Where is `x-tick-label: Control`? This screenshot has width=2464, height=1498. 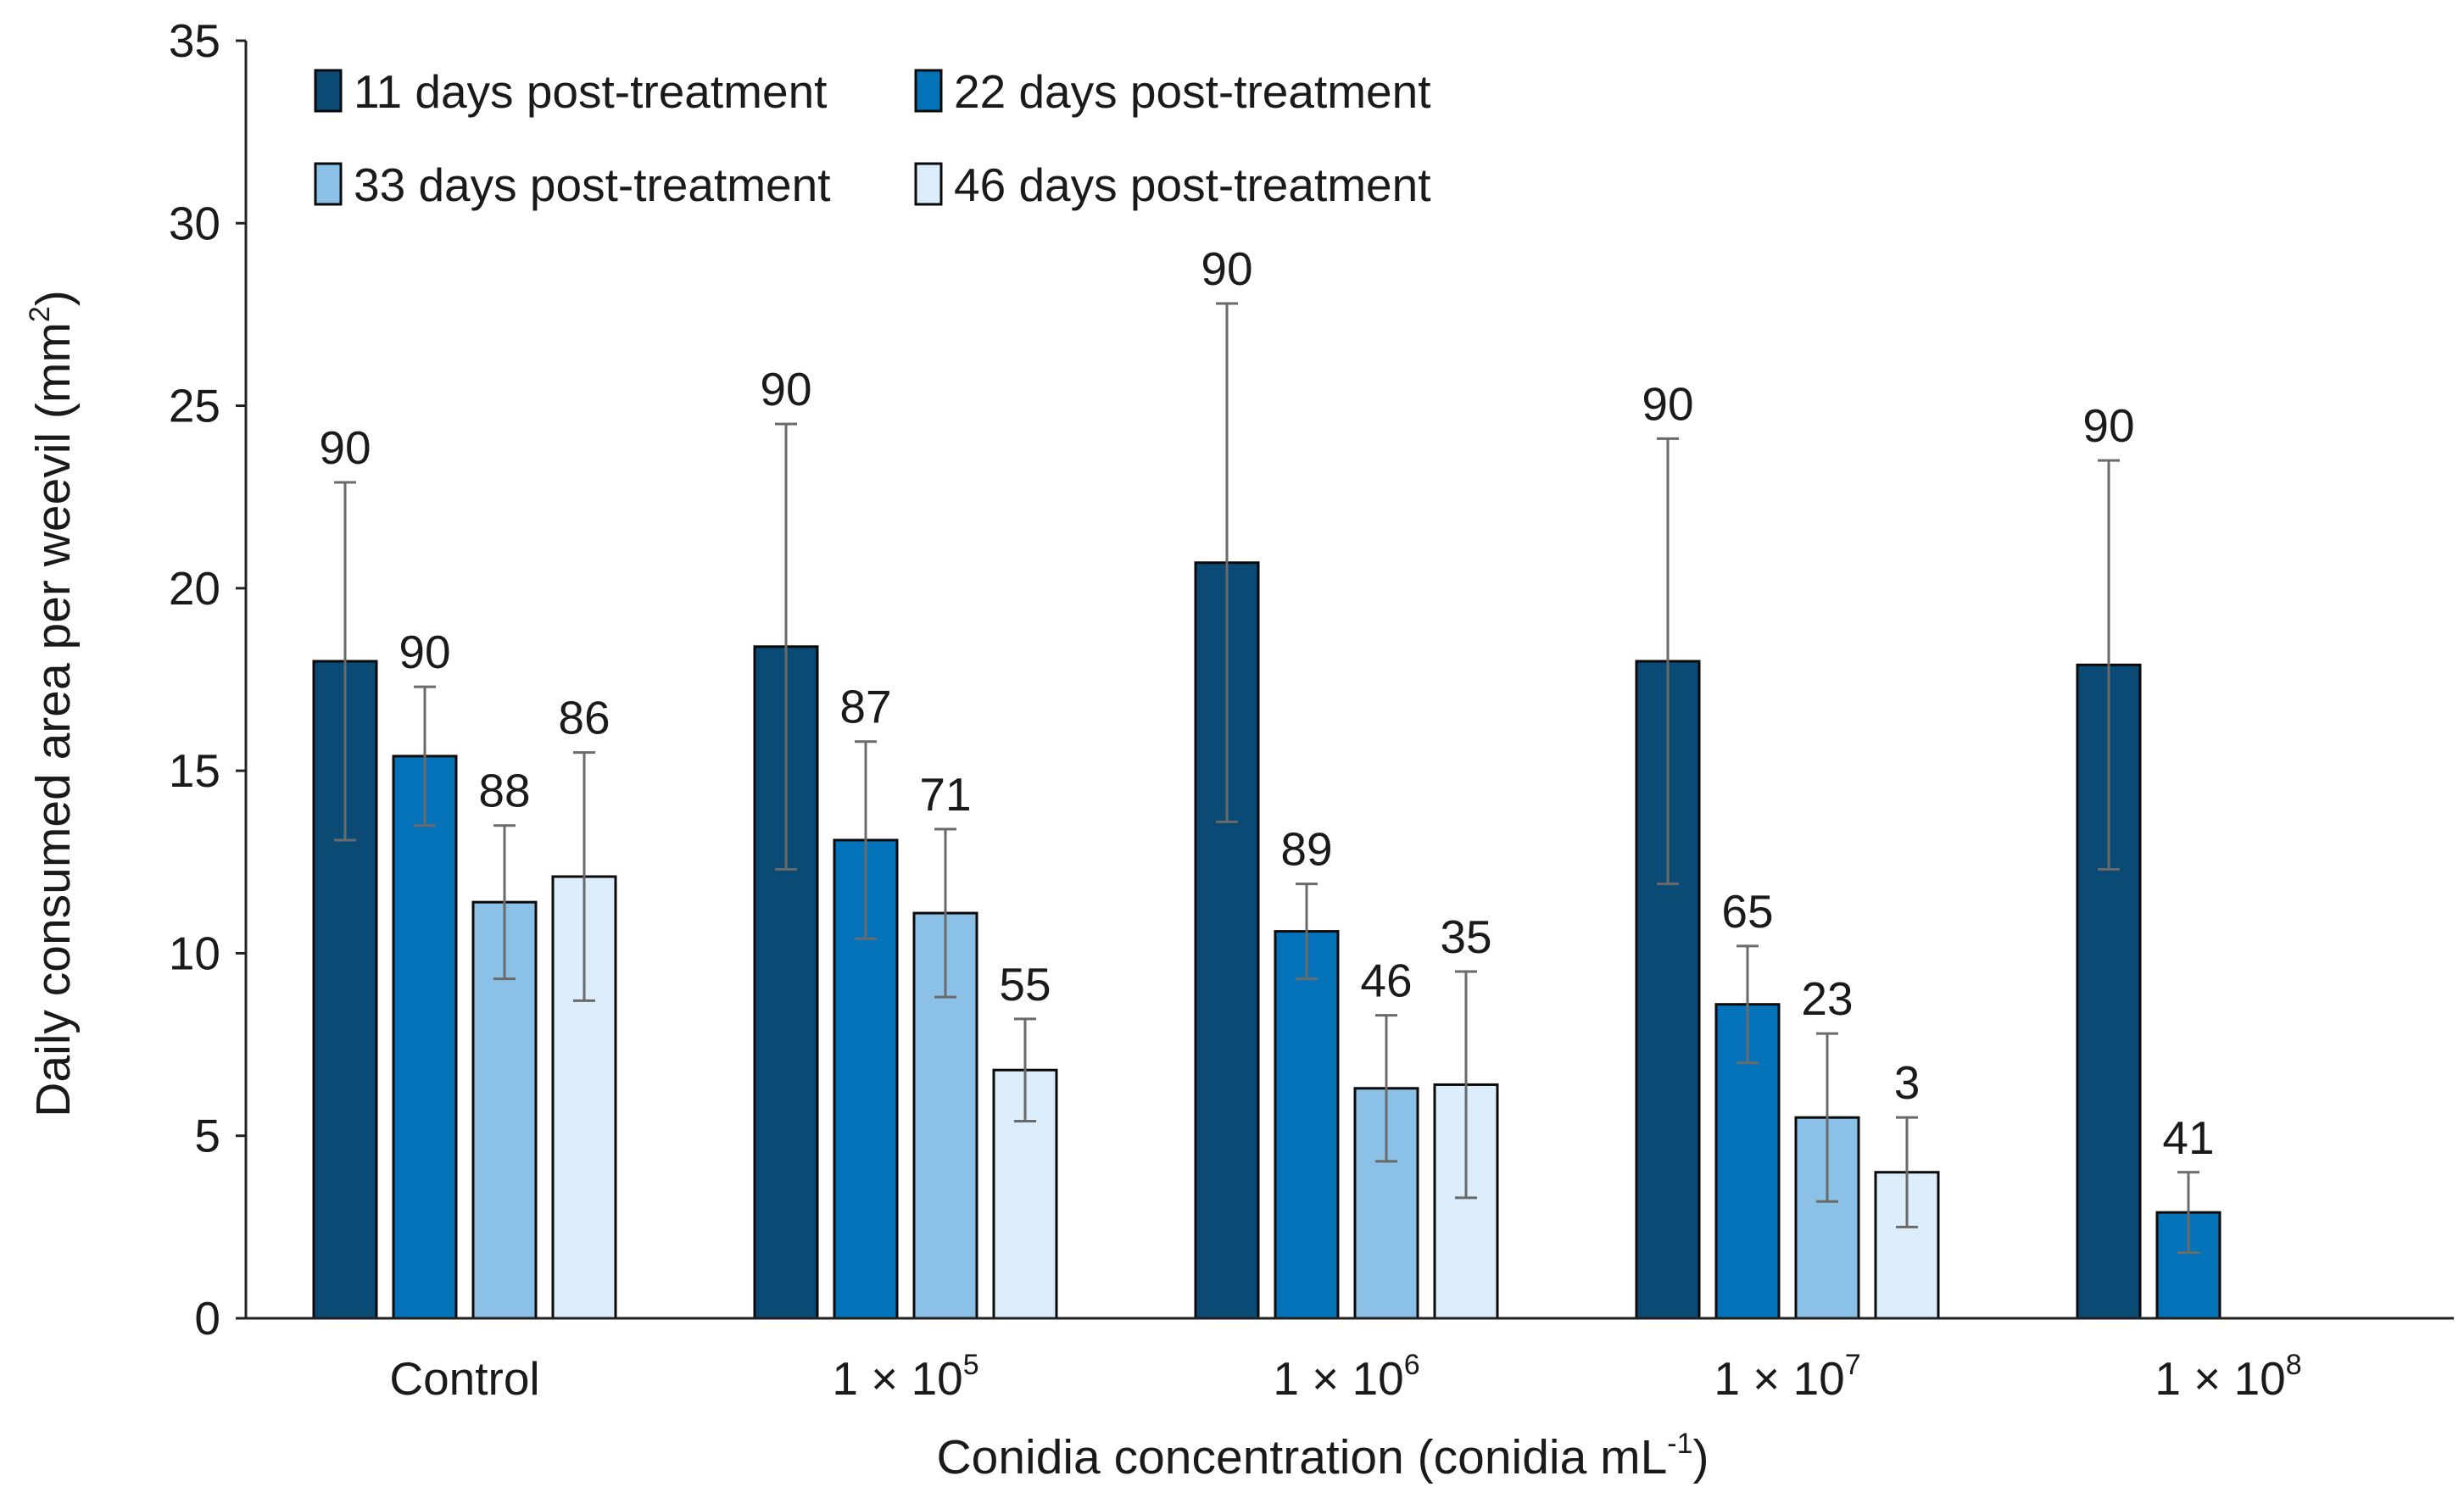
x-tick-label: Control is located at coordinates (464, 1378).